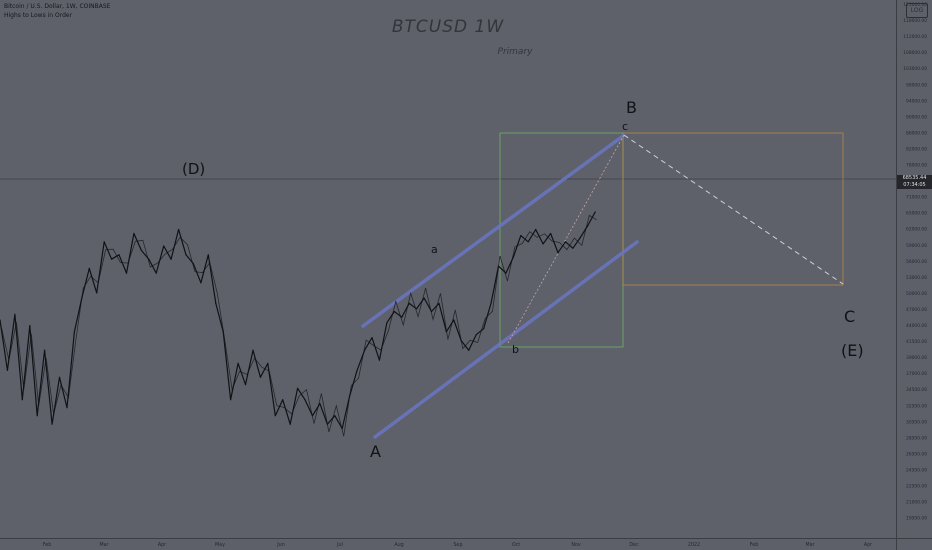 The height and width of the screenshot is (550, 932). What do you see at coordinates (916, 230) in the screenshot?
I see `price-axis-label: 62000.00` at bounding box center [916, 230].